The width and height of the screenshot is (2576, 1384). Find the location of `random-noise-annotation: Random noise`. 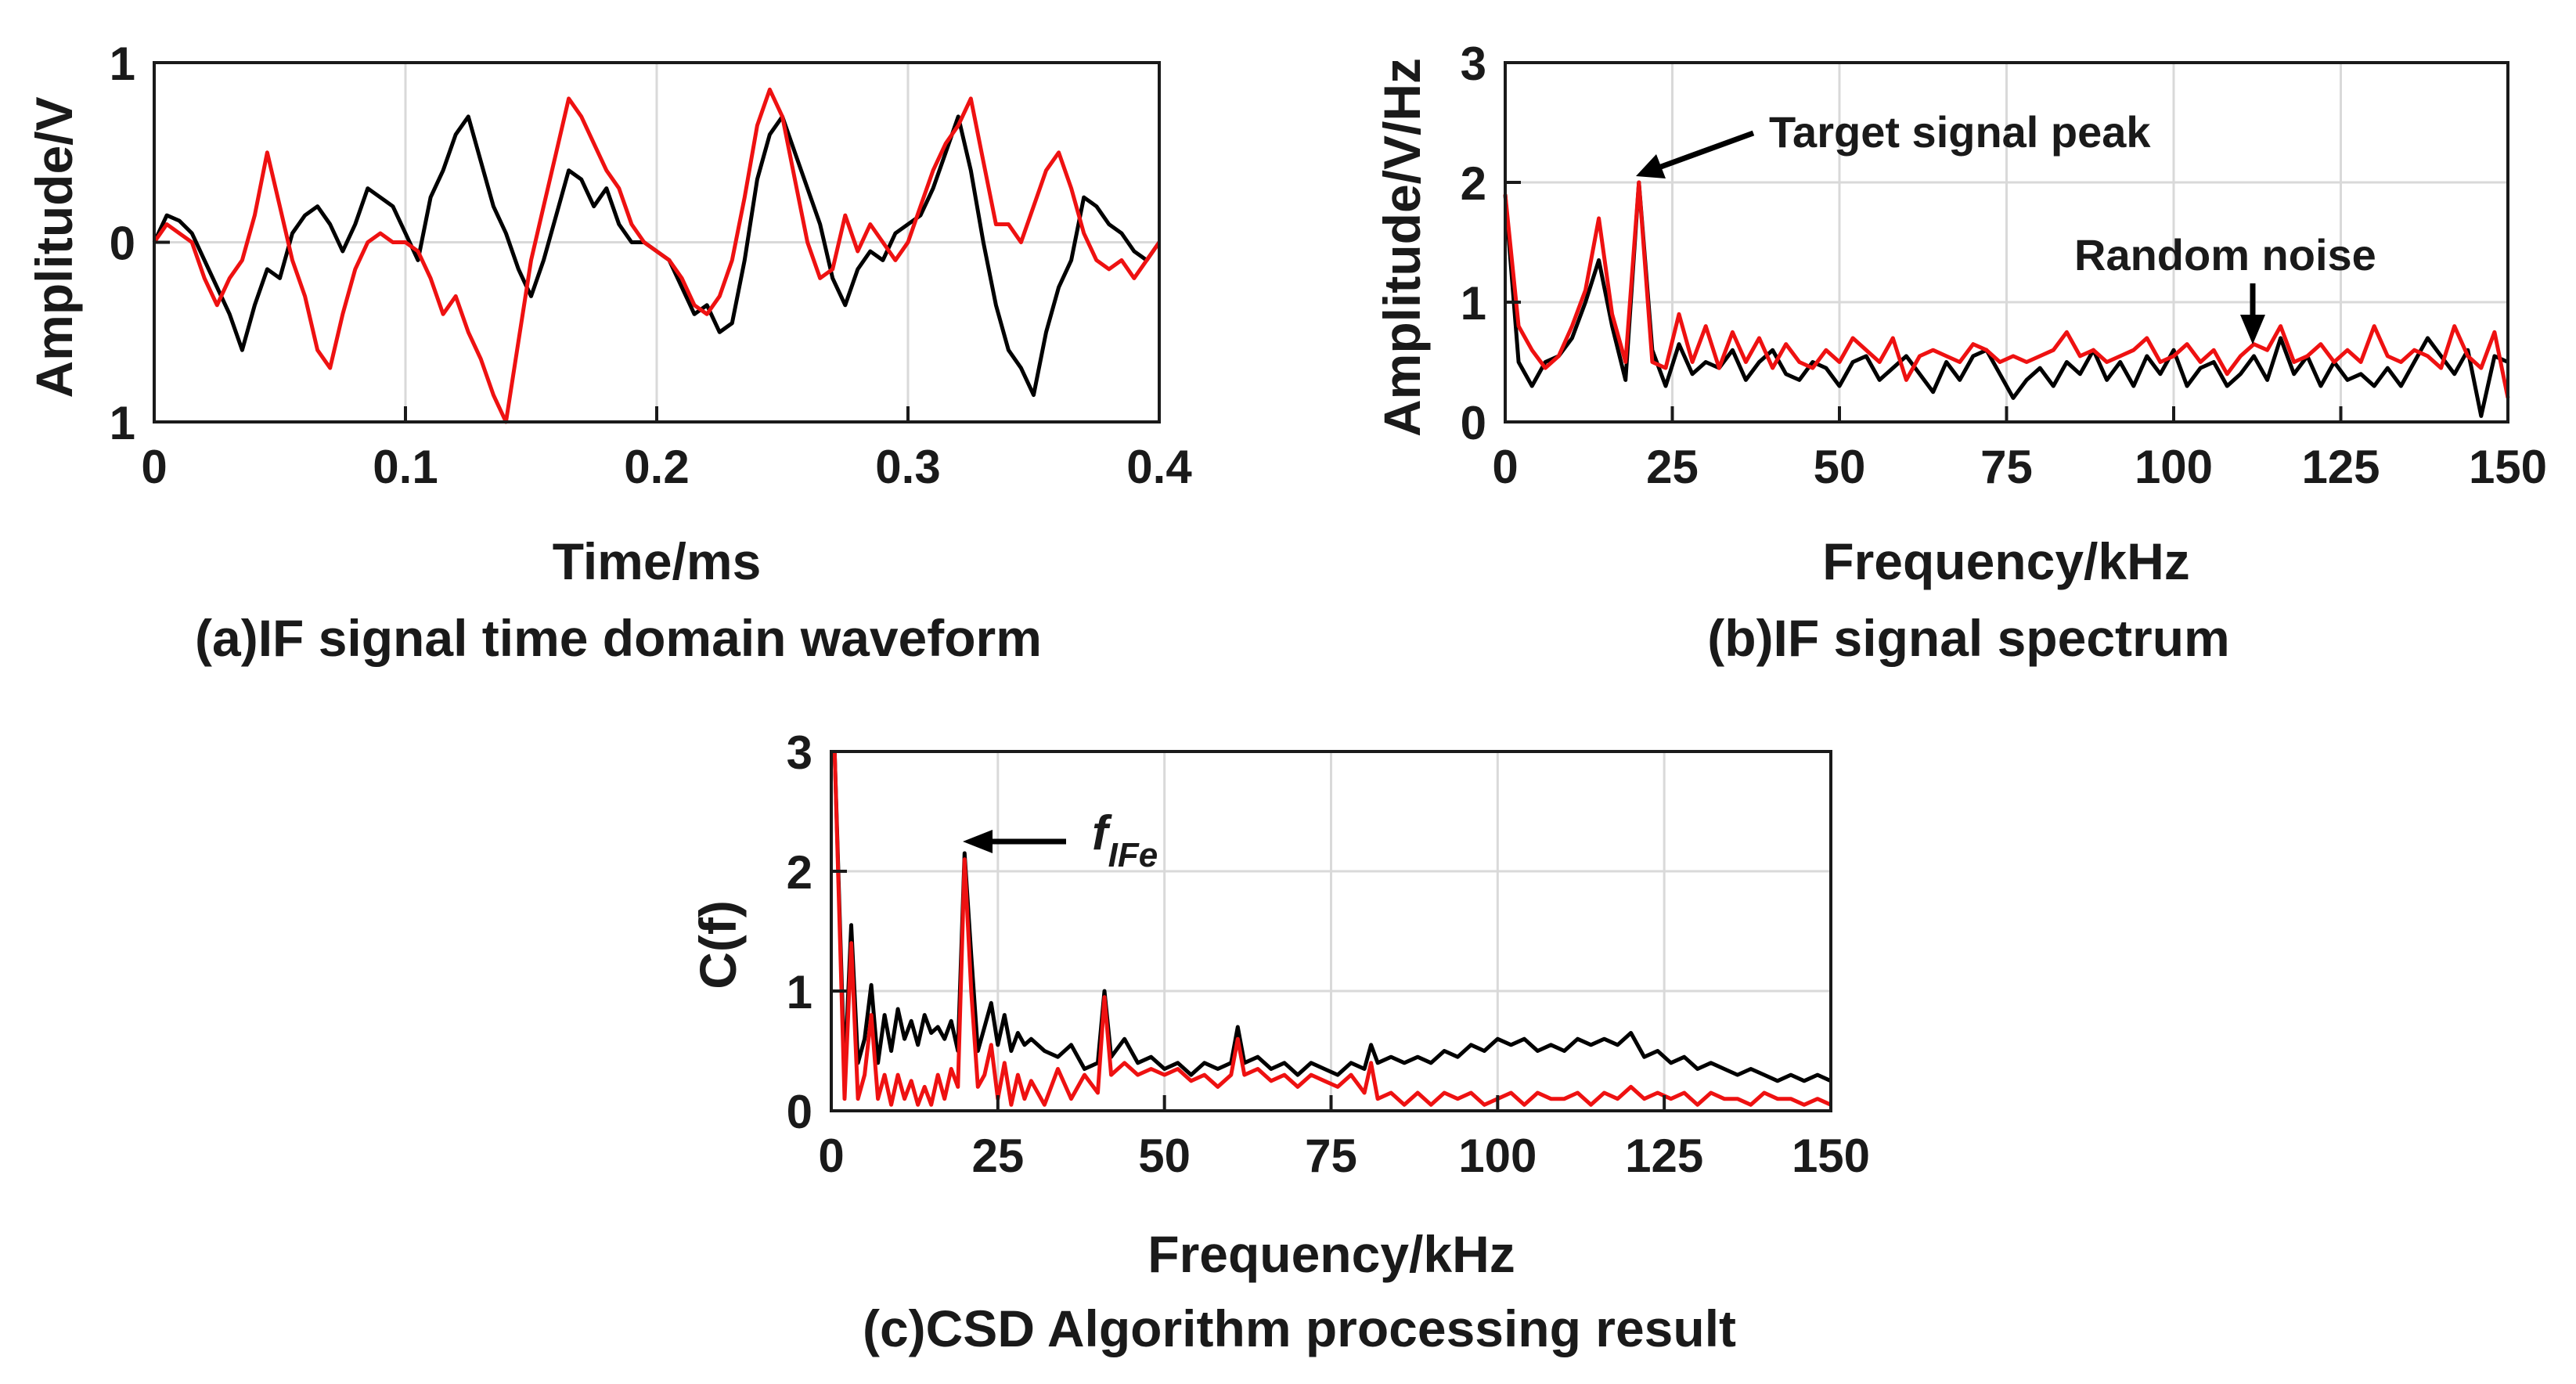

random-noise-annotation: Random noise is located at coordinates (2225, 254).